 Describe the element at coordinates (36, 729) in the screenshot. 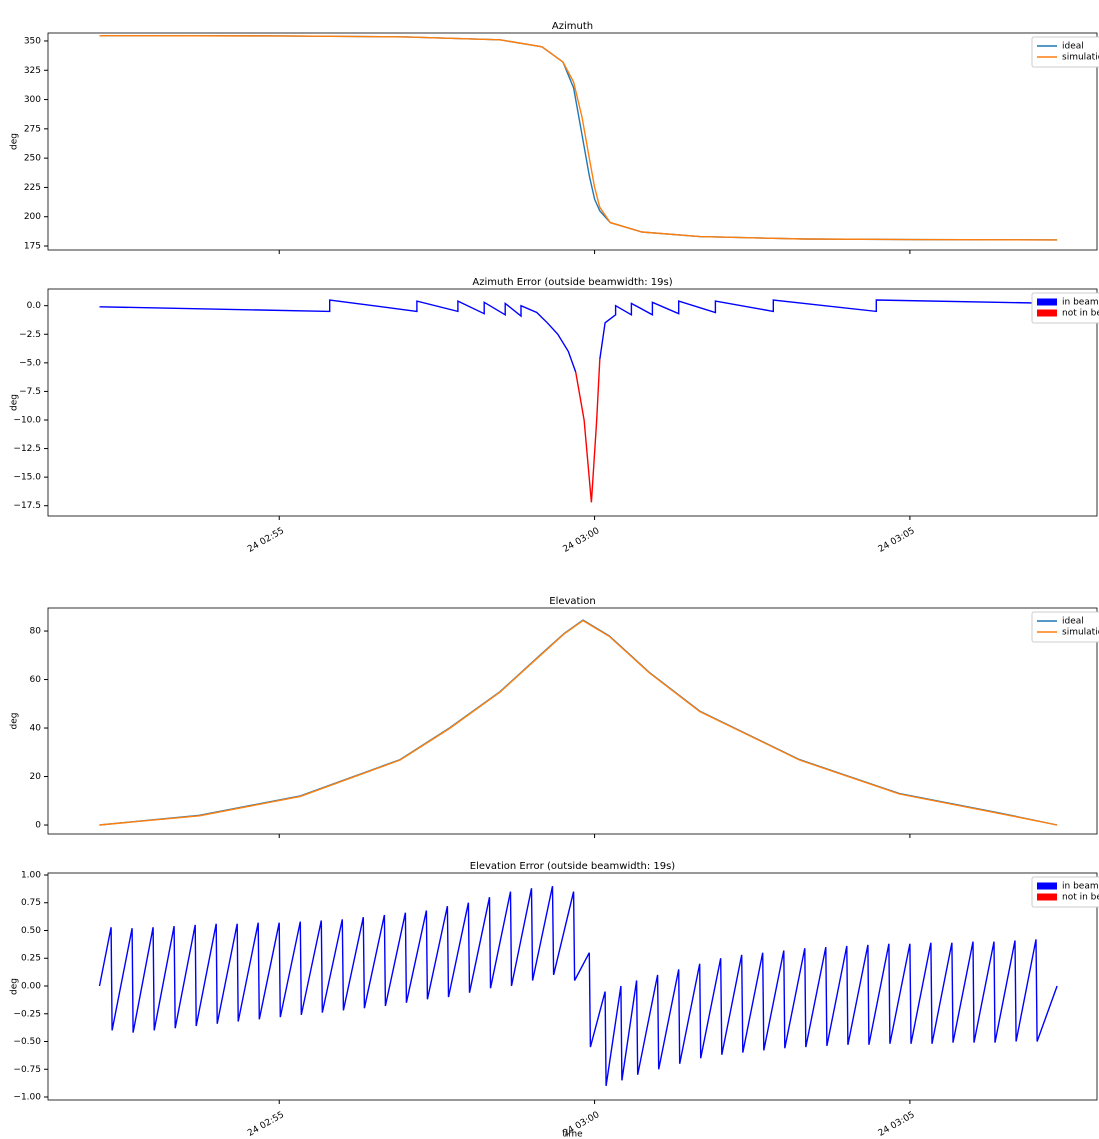

I see `y-tick-label: 40` at that location.